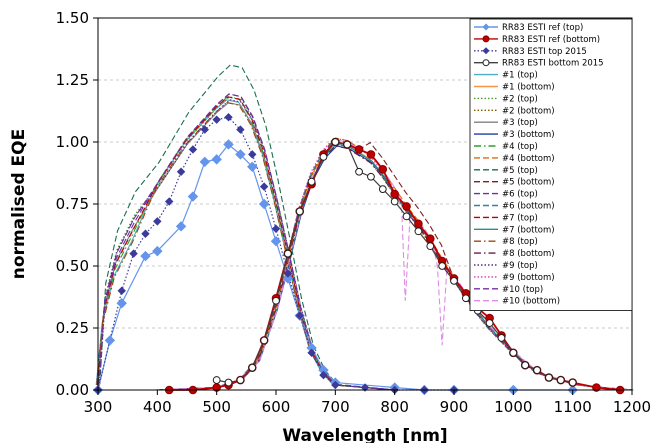 The image size is (654, 443). I want to click on legend-entry-label: #7 (top), so click(520, 218).